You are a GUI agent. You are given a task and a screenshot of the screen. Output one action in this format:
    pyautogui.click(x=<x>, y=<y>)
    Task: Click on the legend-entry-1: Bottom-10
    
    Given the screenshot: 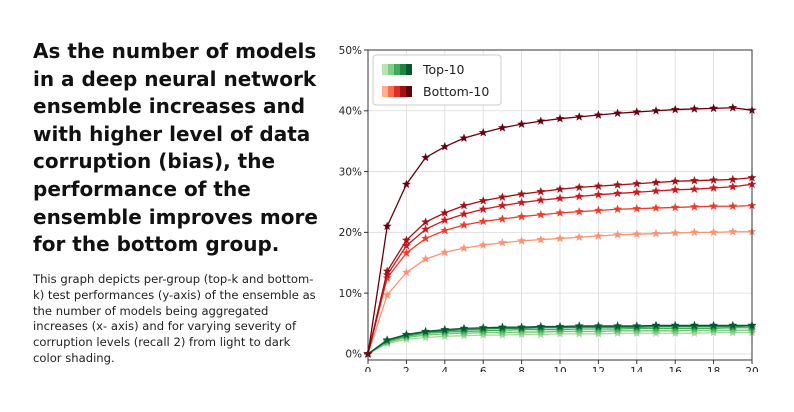 What is the action you would take?
    pyautogui.click(x=435, y=91)
    